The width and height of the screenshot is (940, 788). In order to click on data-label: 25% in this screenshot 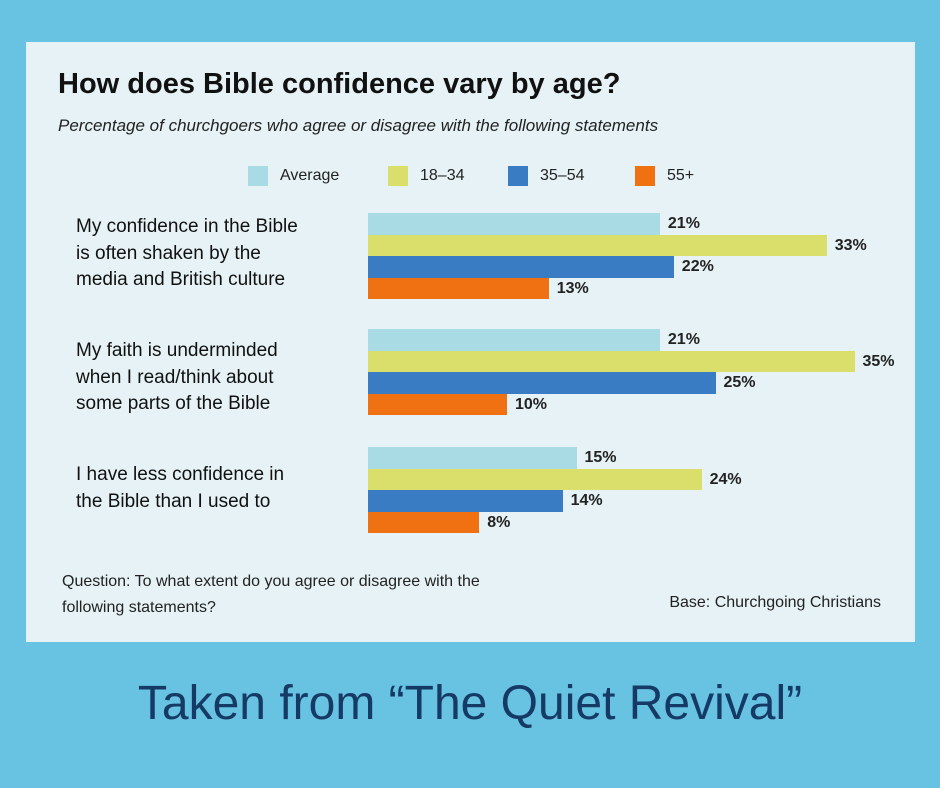, I will do `click(739, 382)`.